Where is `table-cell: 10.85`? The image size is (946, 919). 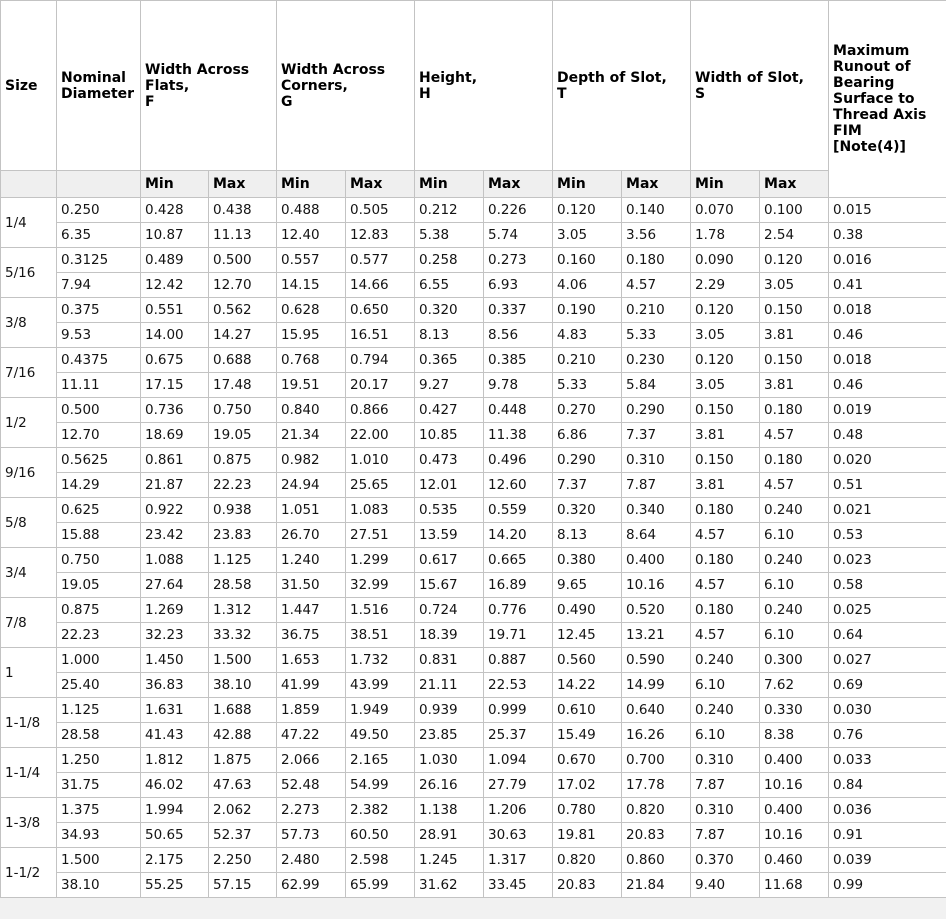
table-cell: 10.85 is located at coordinates (449, 435).